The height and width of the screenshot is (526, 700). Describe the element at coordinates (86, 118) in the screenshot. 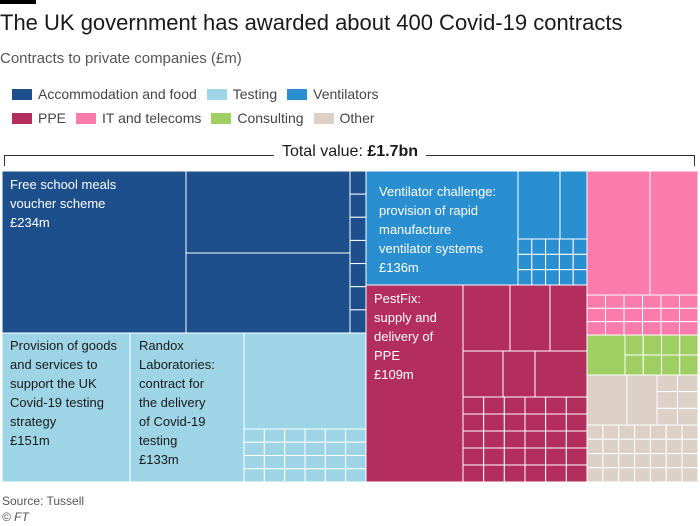

I see `legend-swatch-it-telecoms` at that location.